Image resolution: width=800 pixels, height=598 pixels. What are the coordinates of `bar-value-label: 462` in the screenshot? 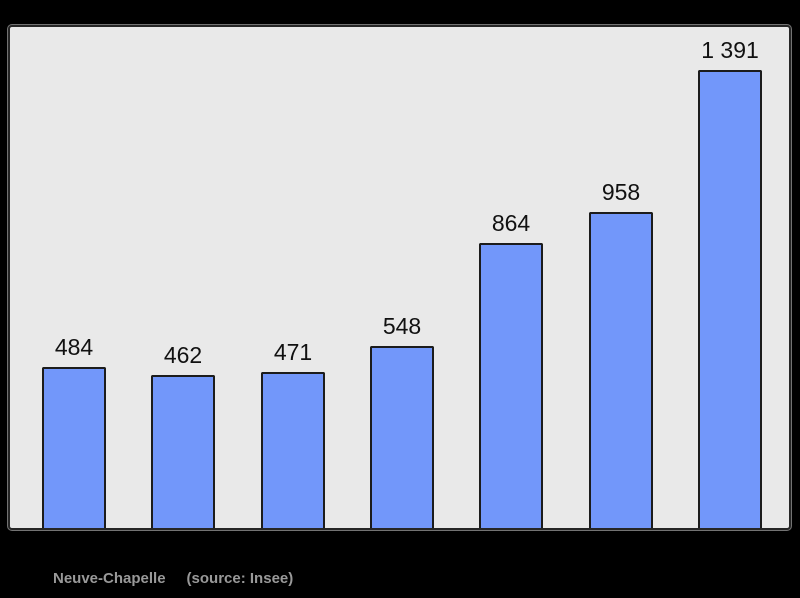 It's located at (183, 355).